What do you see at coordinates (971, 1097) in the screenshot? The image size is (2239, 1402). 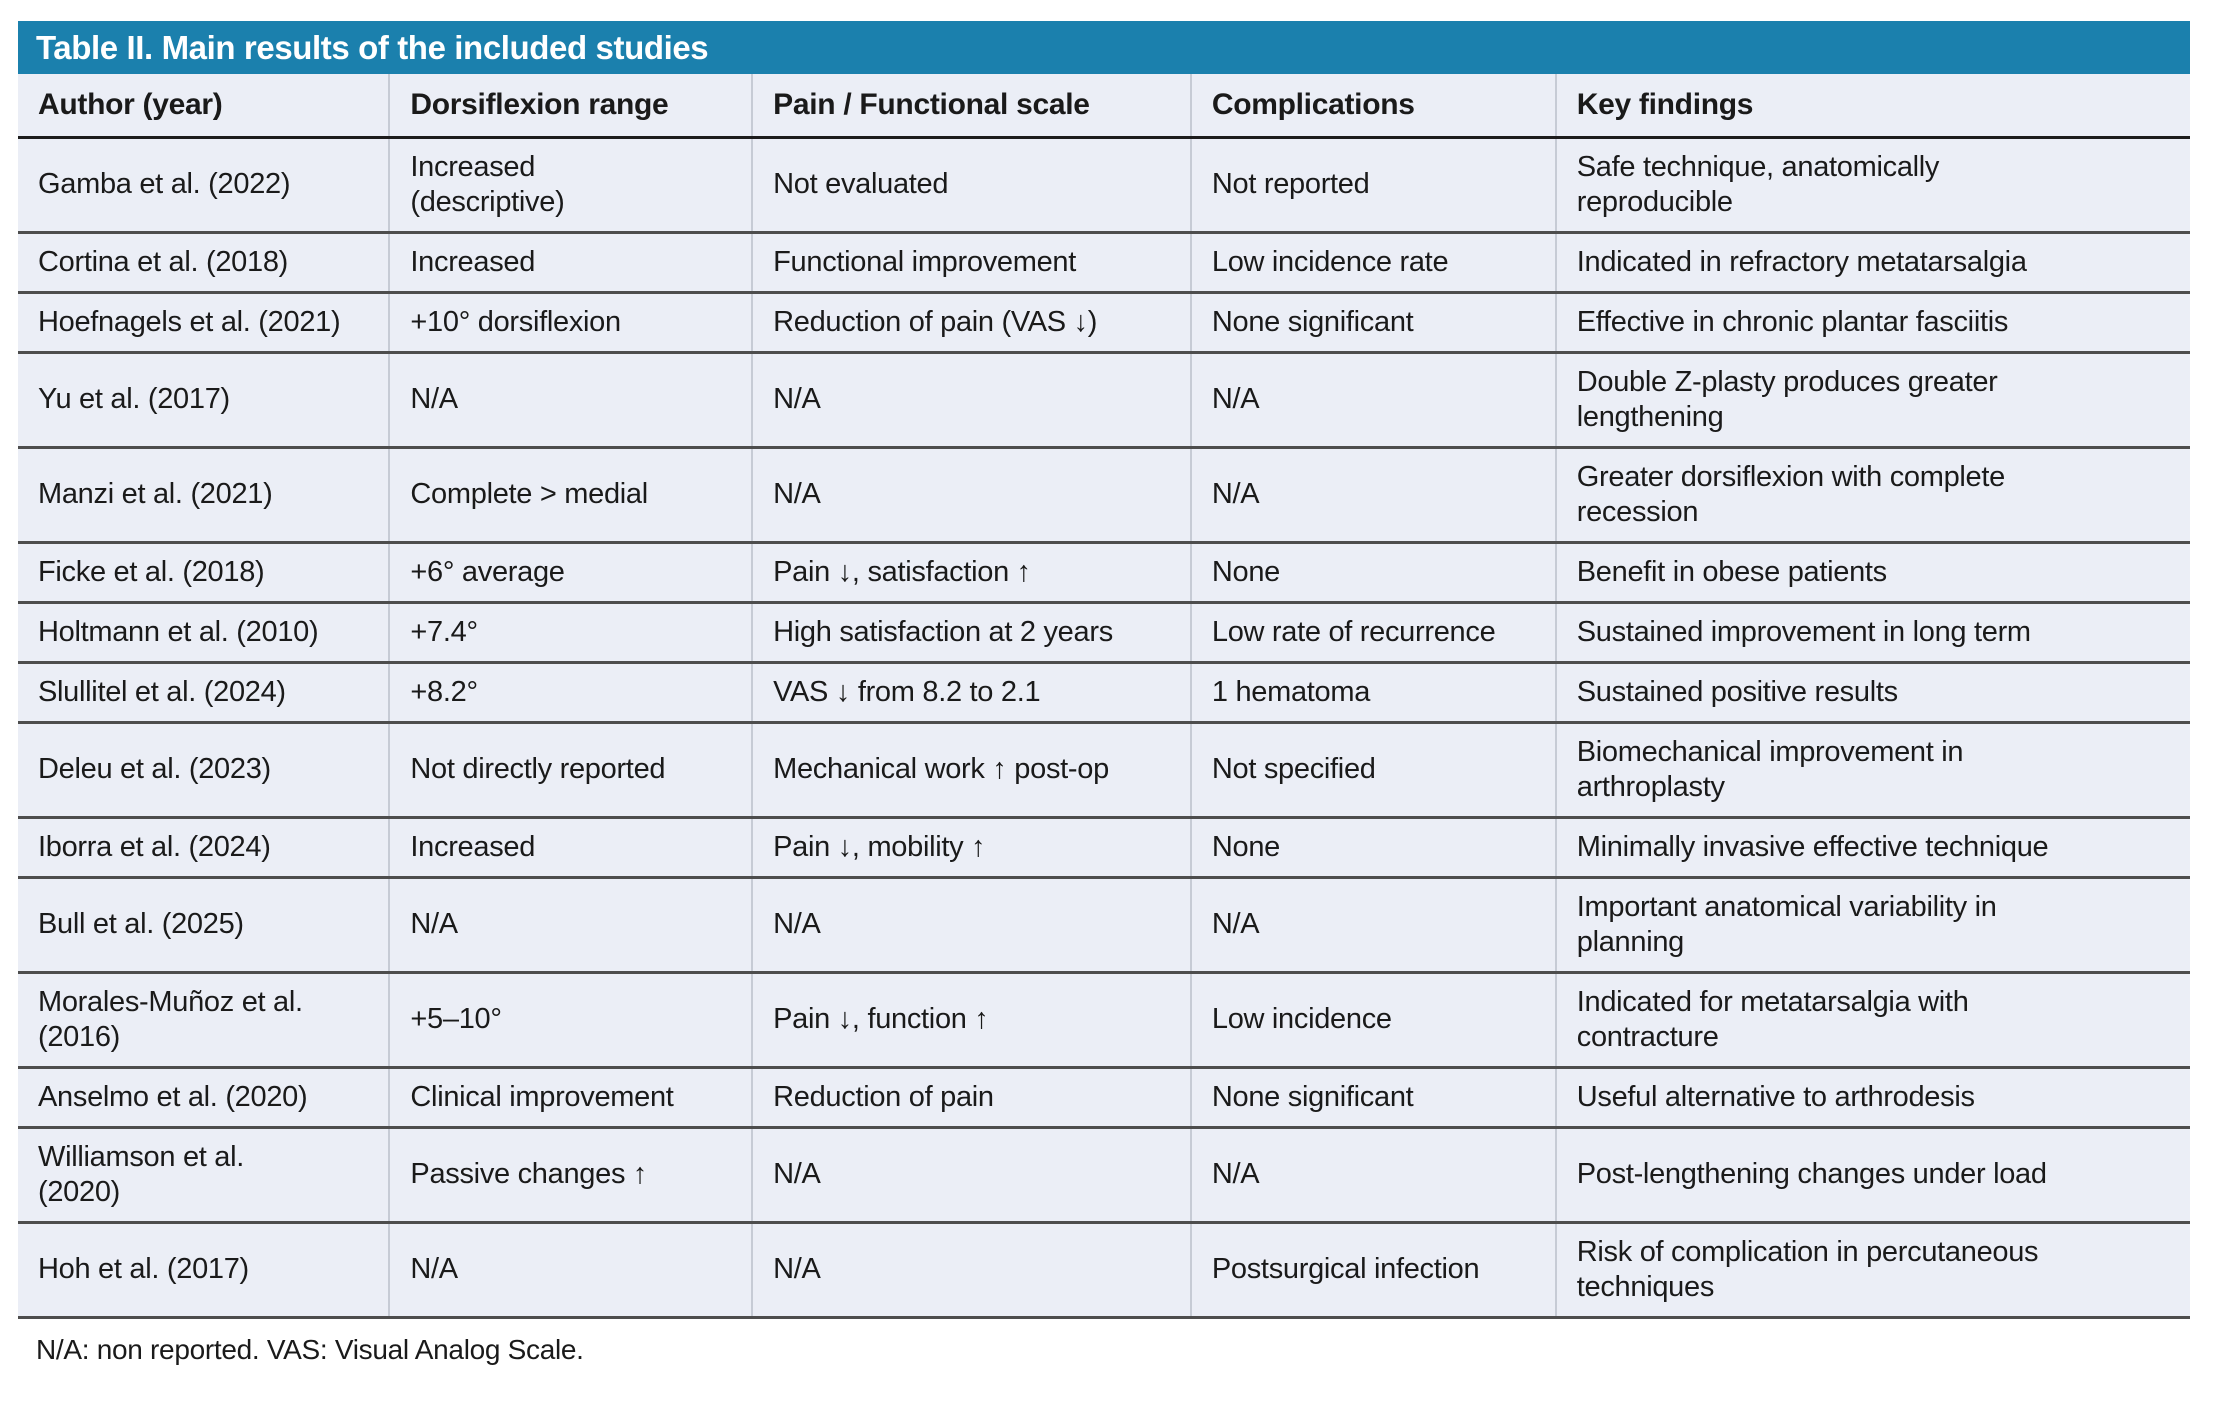 I see `cell-pain-functional-scale: Reduction of pain` at bounding box center [971, 1097].